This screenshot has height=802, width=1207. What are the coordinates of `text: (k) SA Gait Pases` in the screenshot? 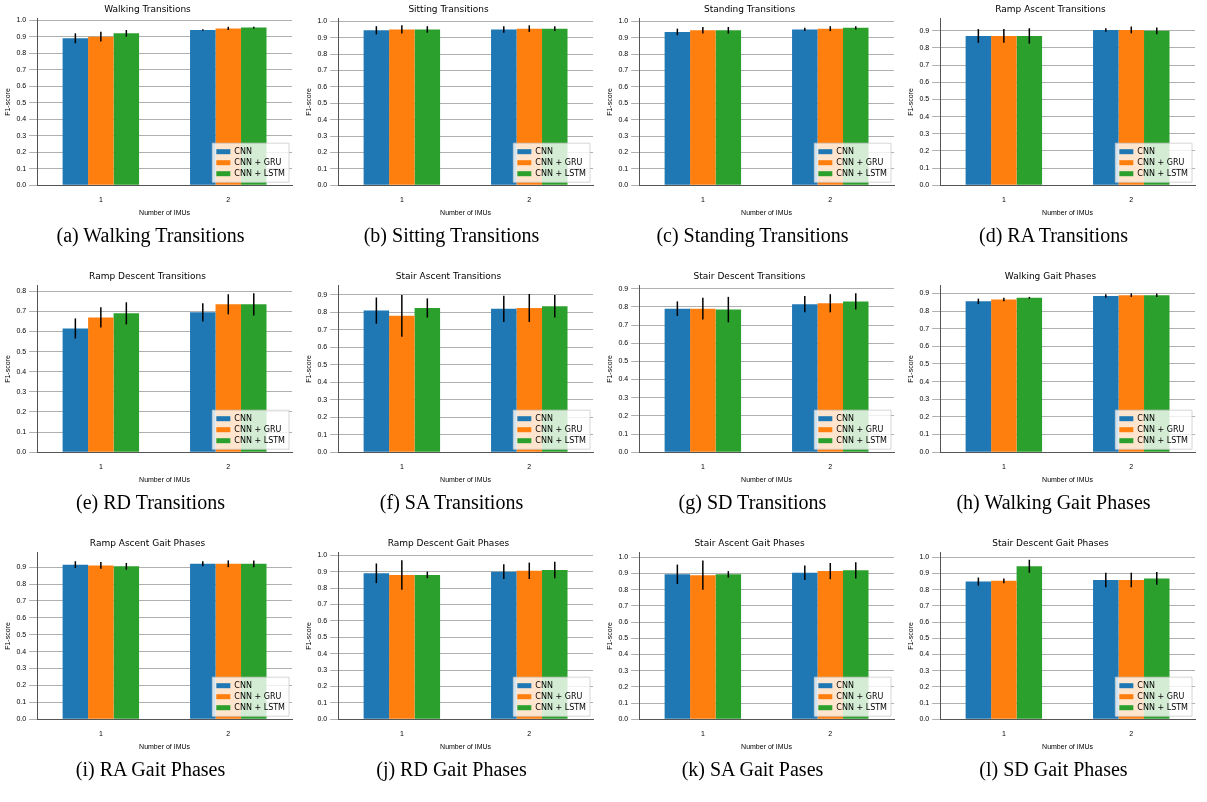 It's located at (752, 769).